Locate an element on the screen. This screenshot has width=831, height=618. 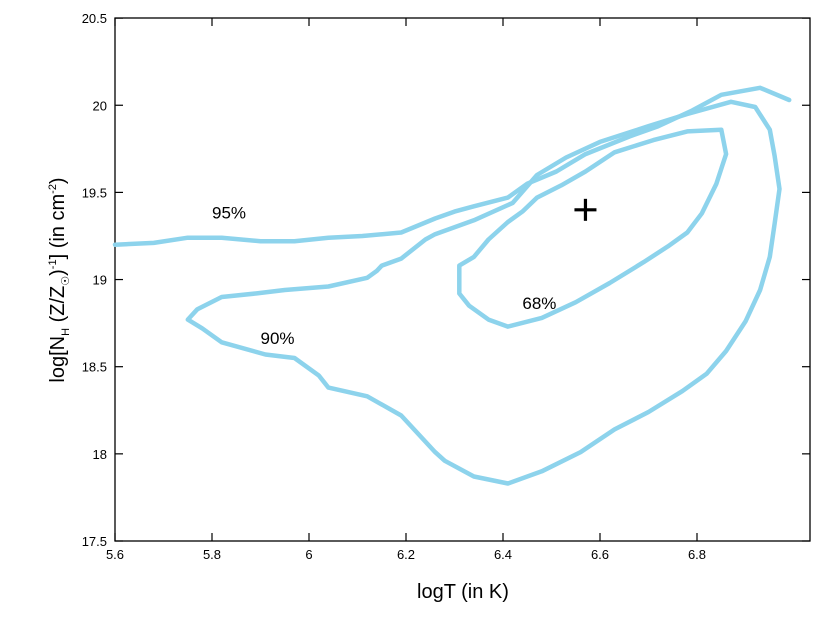
y-tick-label: 19.5 is located at coordinates (94, 192).